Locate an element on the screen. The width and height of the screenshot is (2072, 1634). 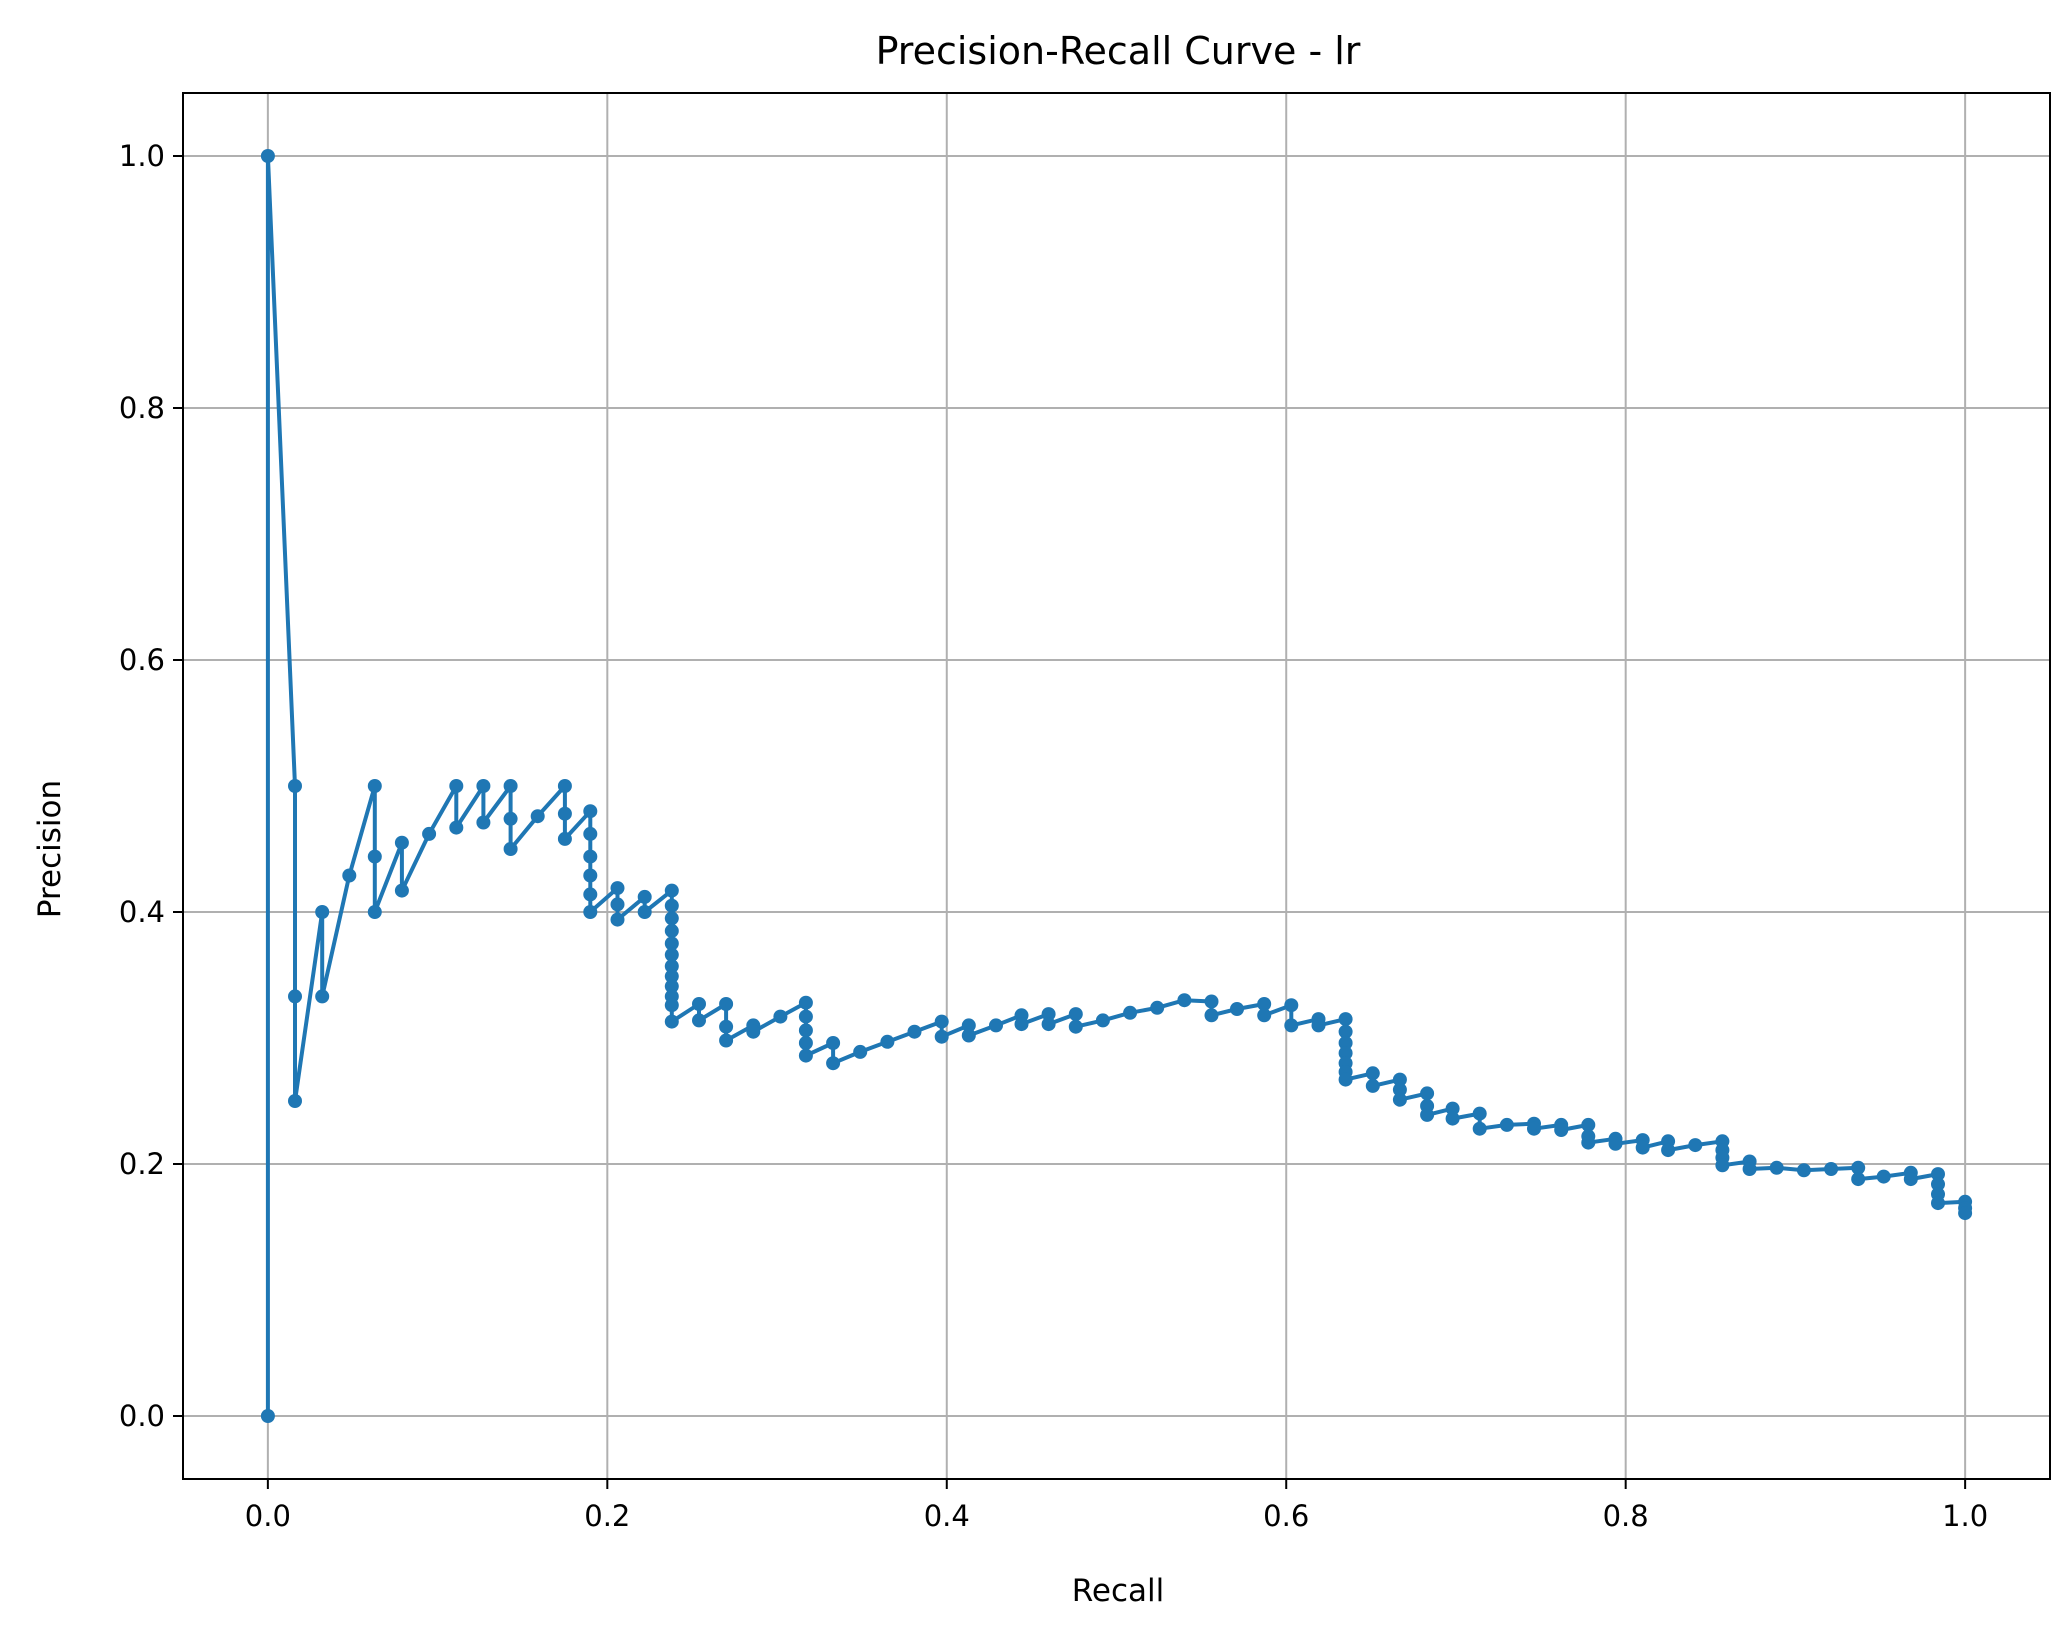
x-tick-label: 0.2 is located at coordinates (607, 1516).